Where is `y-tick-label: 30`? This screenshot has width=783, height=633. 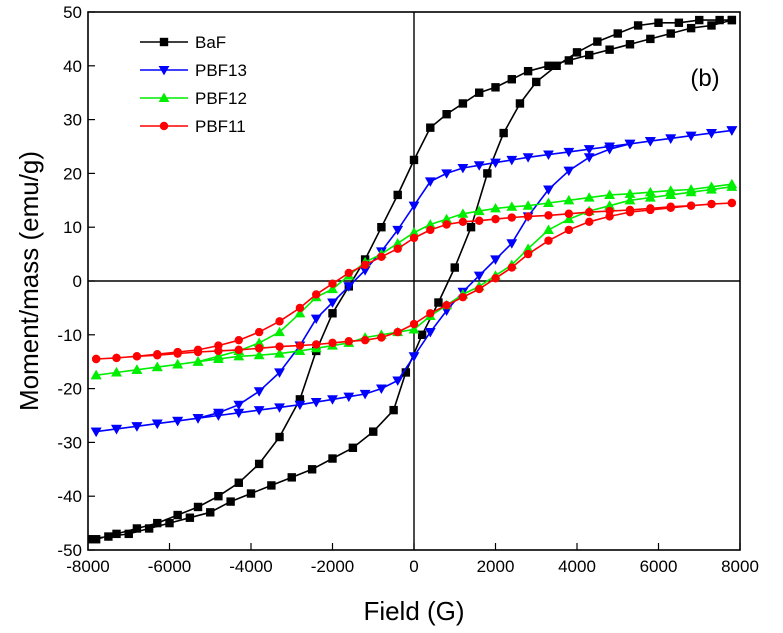 y-tick-label: 30 is located at coordinates (72, 120).